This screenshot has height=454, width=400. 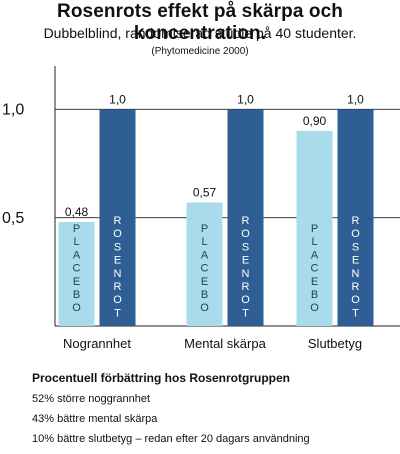 What do you see at coordinates (13, 218) in the screenshot?
I see `y-tick-label: 0,5` at bounding box center [13, 218].